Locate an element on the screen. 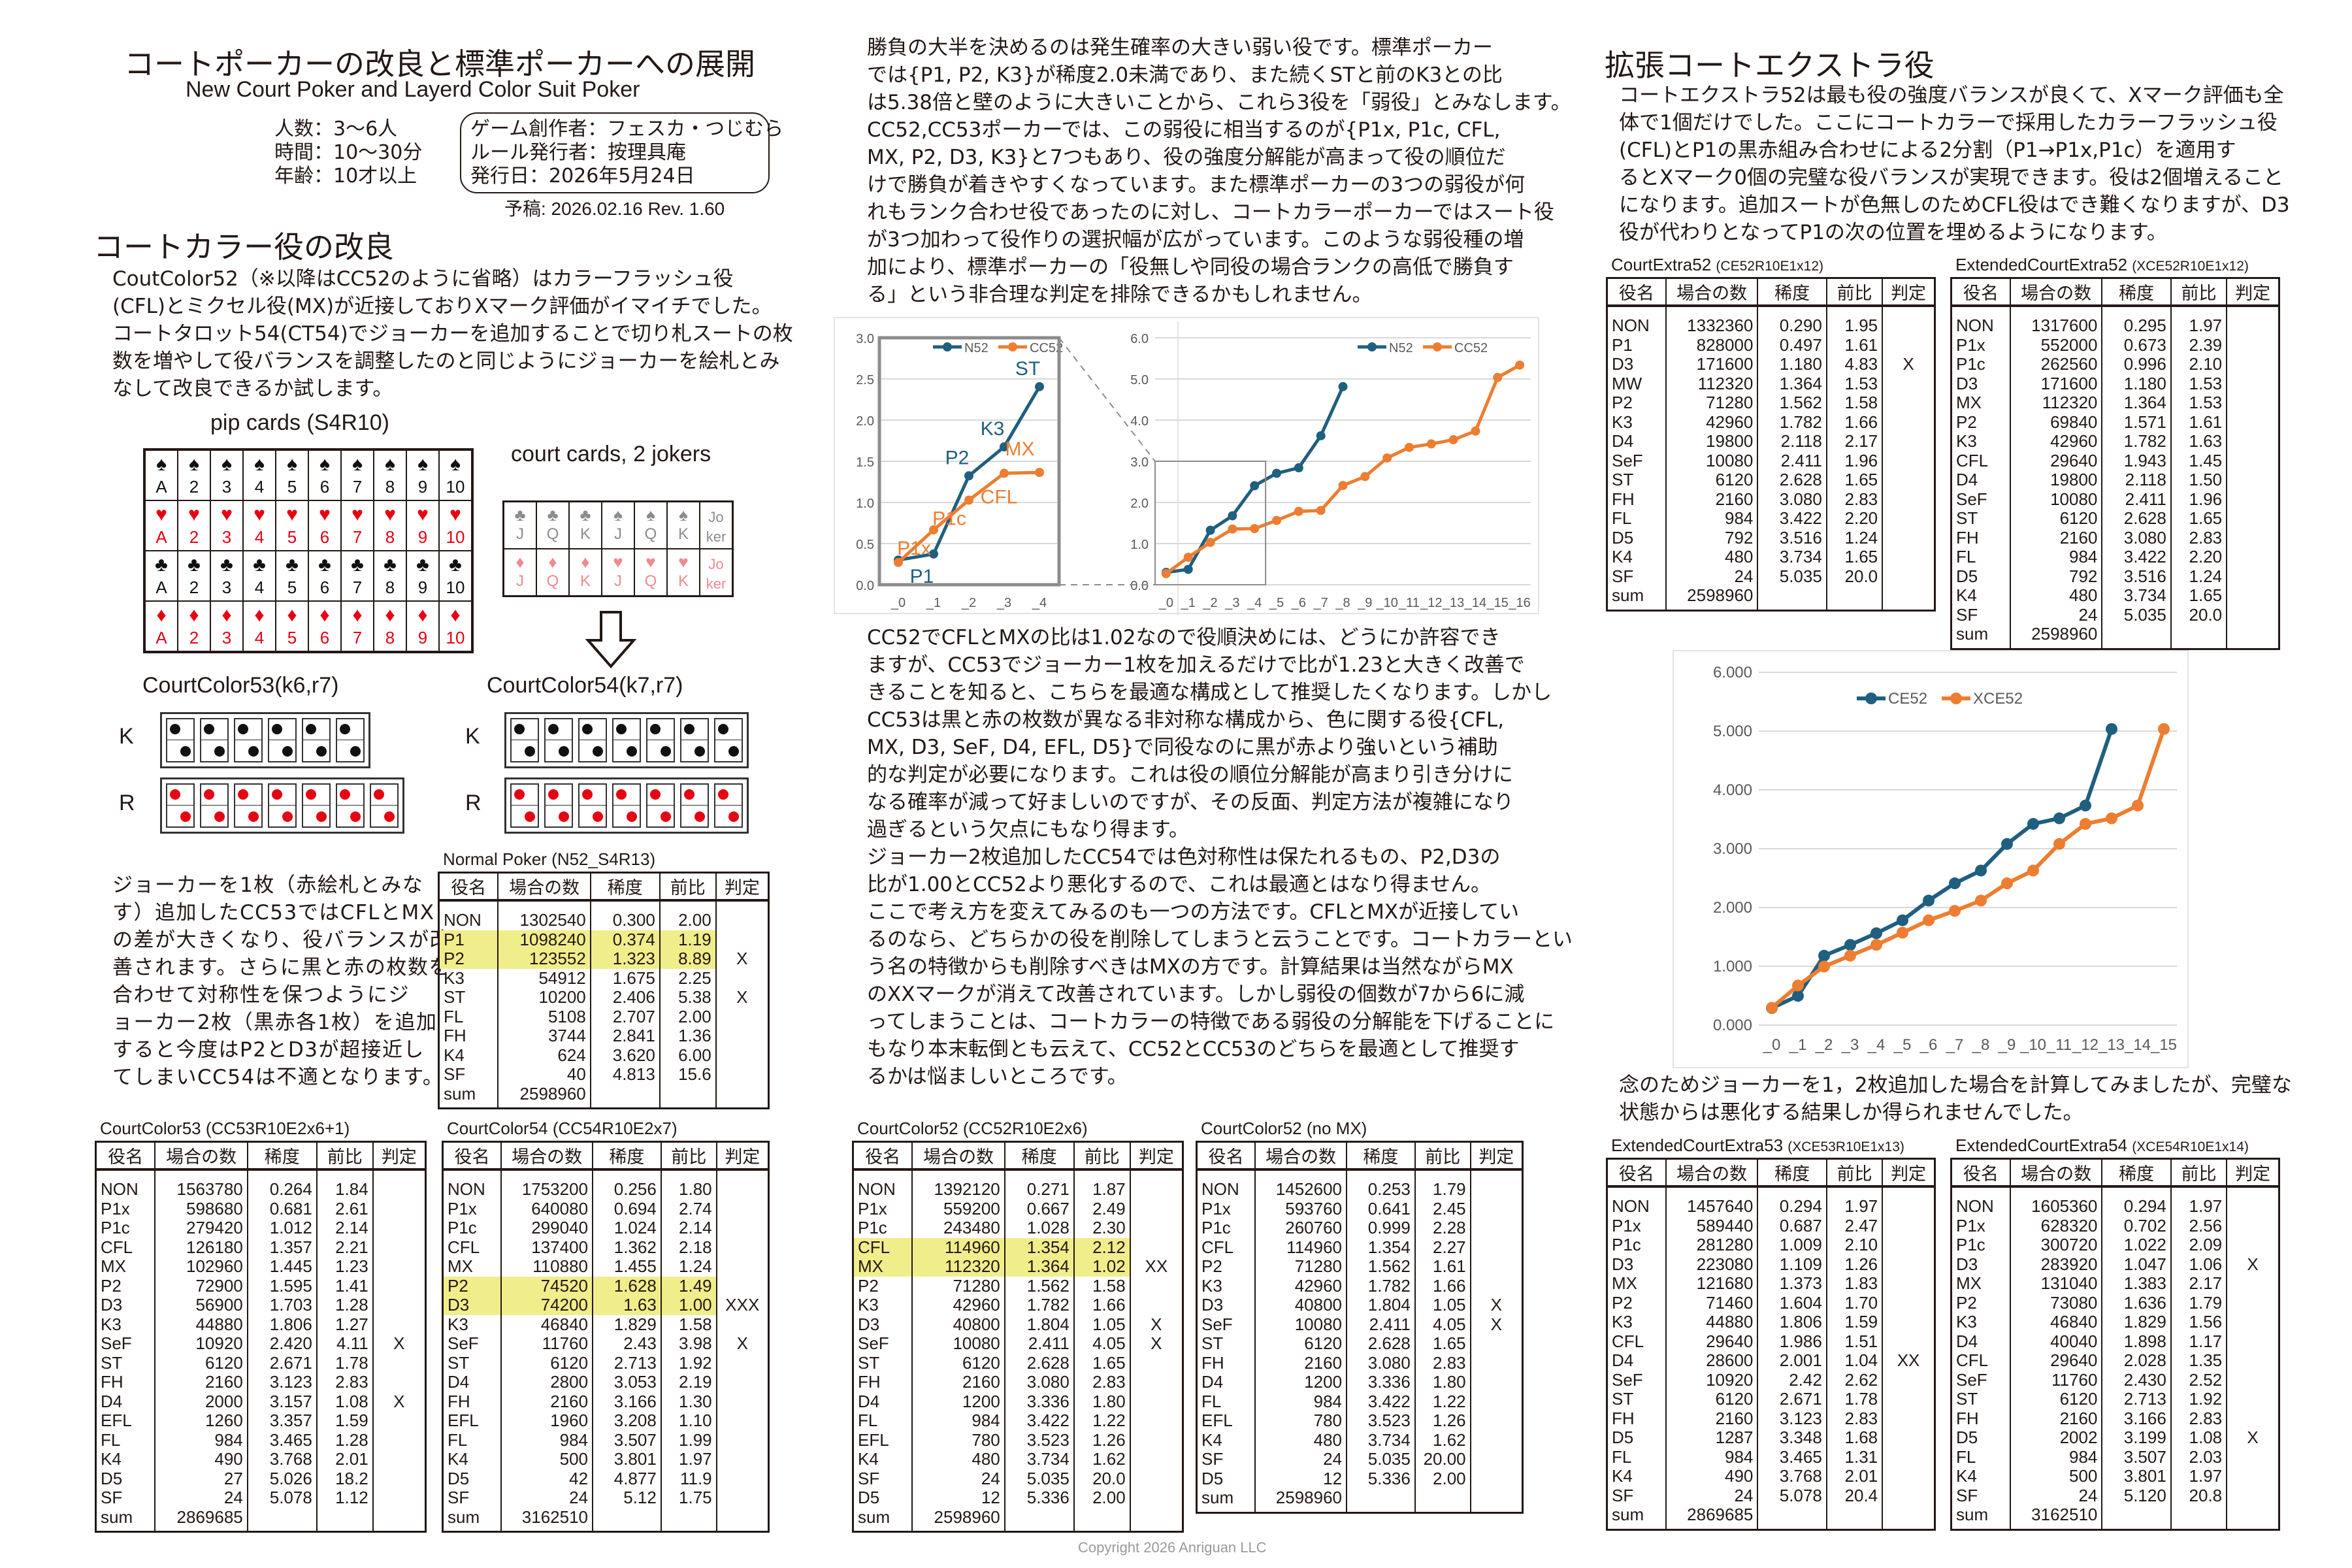 The height and width of the screenshot is (1568, 2352). combinations: 279420 is located at coordinates (201, 1228).